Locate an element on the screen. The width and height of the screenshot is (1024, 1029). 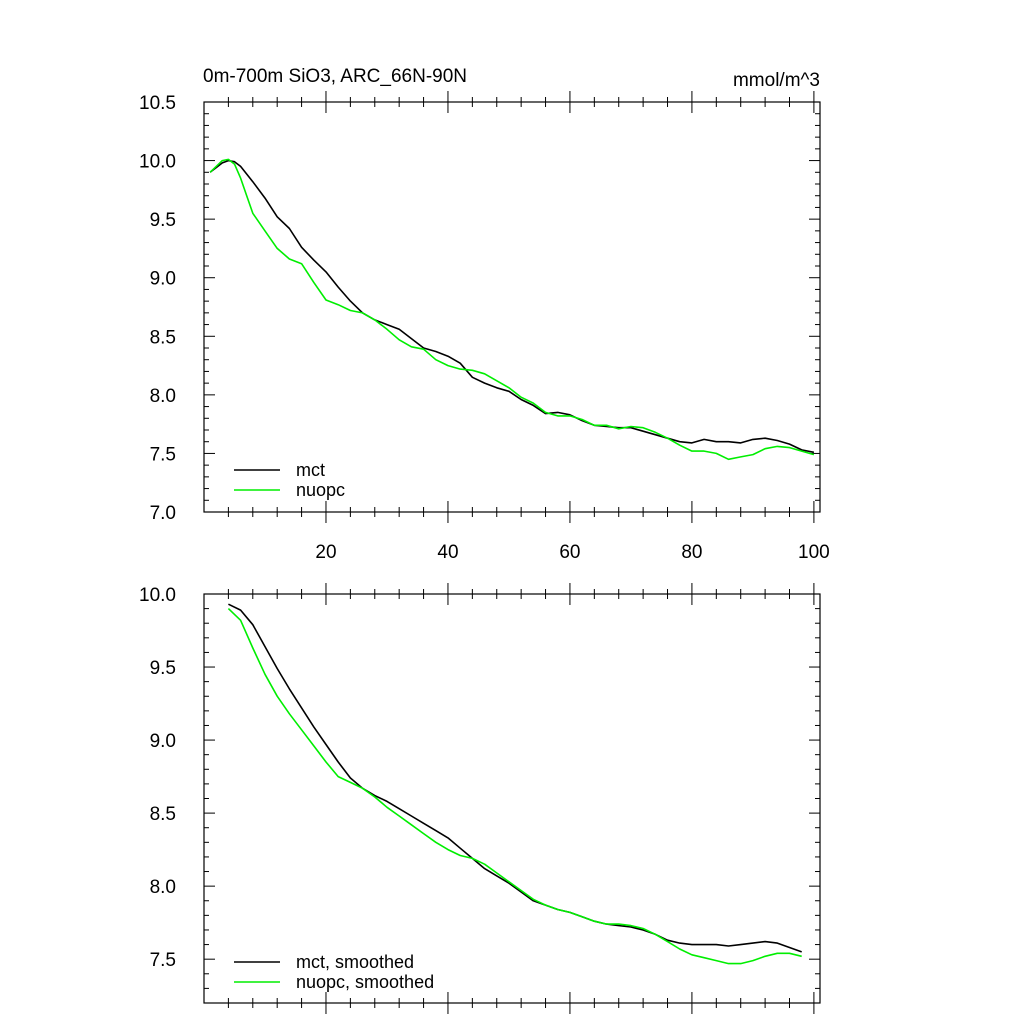
legend-label: nuopc is located at coordinates (320, 490).